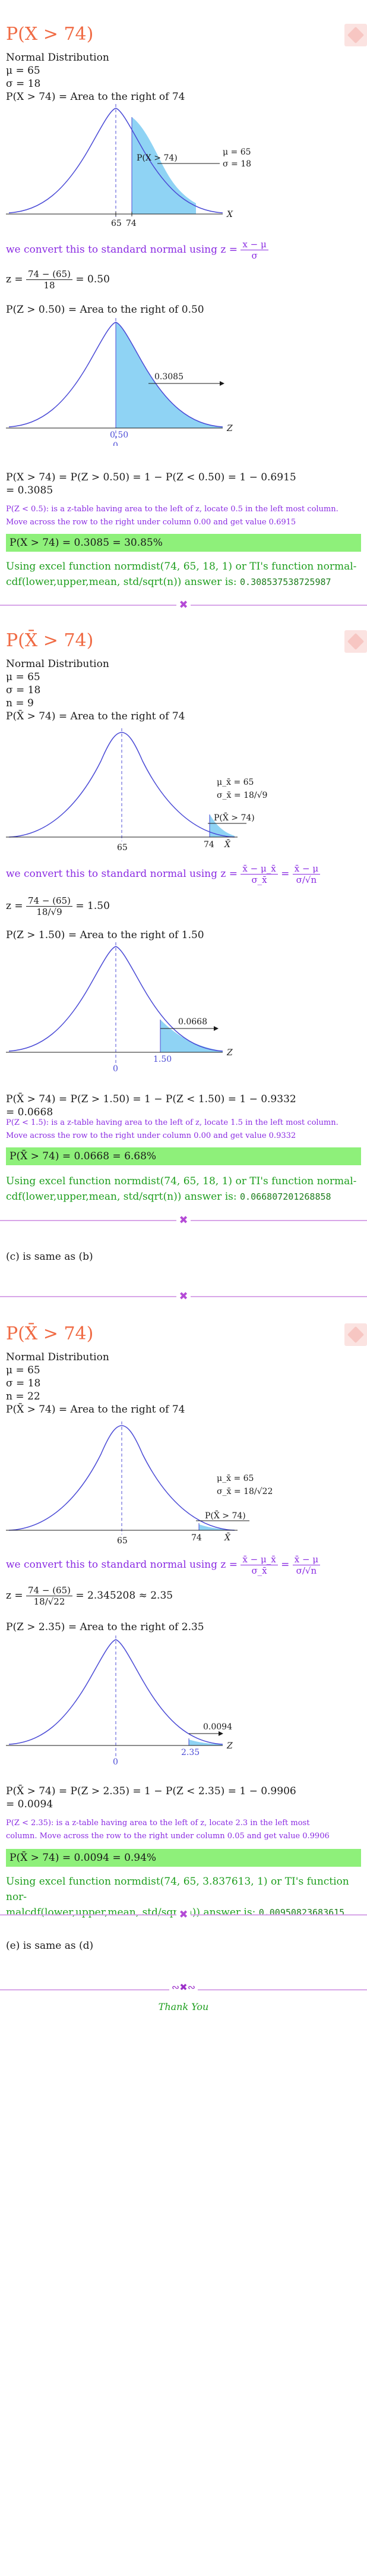  Describe the element at coordinates (306, 880) in the screenshot. I see `convert-denominator-2: σ/√n` at that location.